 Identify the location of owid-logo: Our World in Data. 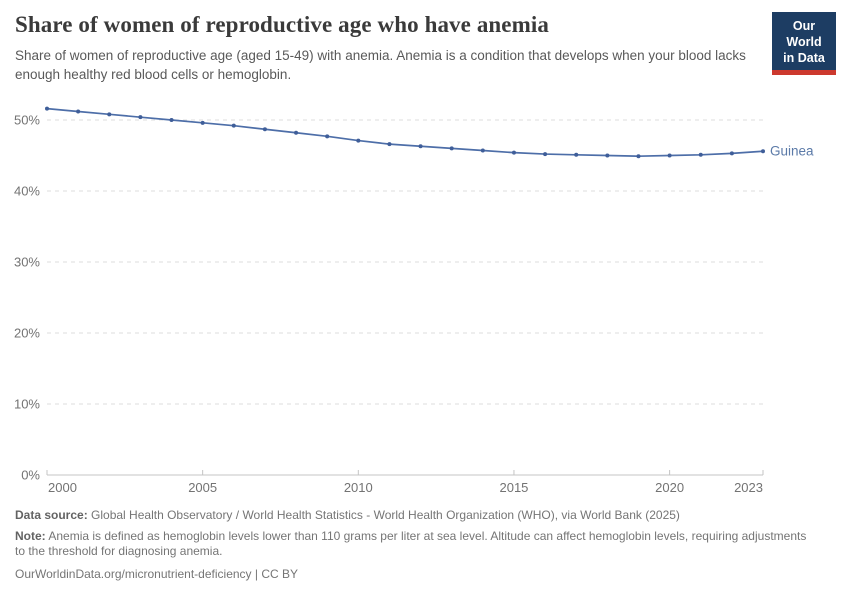
(804, 43).